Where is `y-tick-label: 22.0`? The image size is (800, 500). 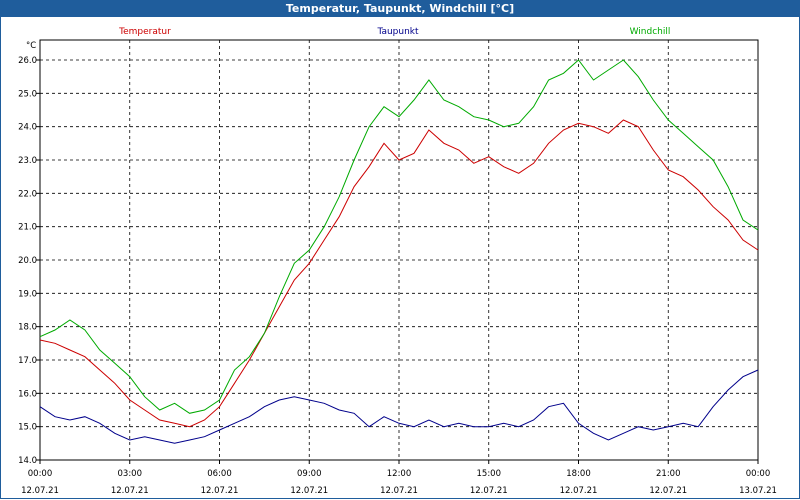 y-tick-label: 22.0 is located at coordinates (27, 194).